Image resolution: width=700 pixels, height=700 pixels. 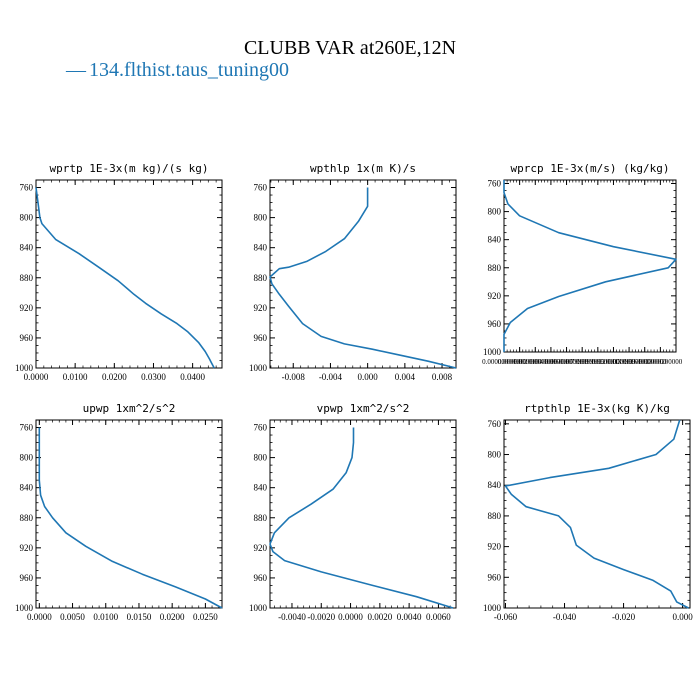 What do you see at coordinates (551, 362) in the screenshot?
I see `x-tick-label: 0.00000060000` at bounding box center [551, 362].